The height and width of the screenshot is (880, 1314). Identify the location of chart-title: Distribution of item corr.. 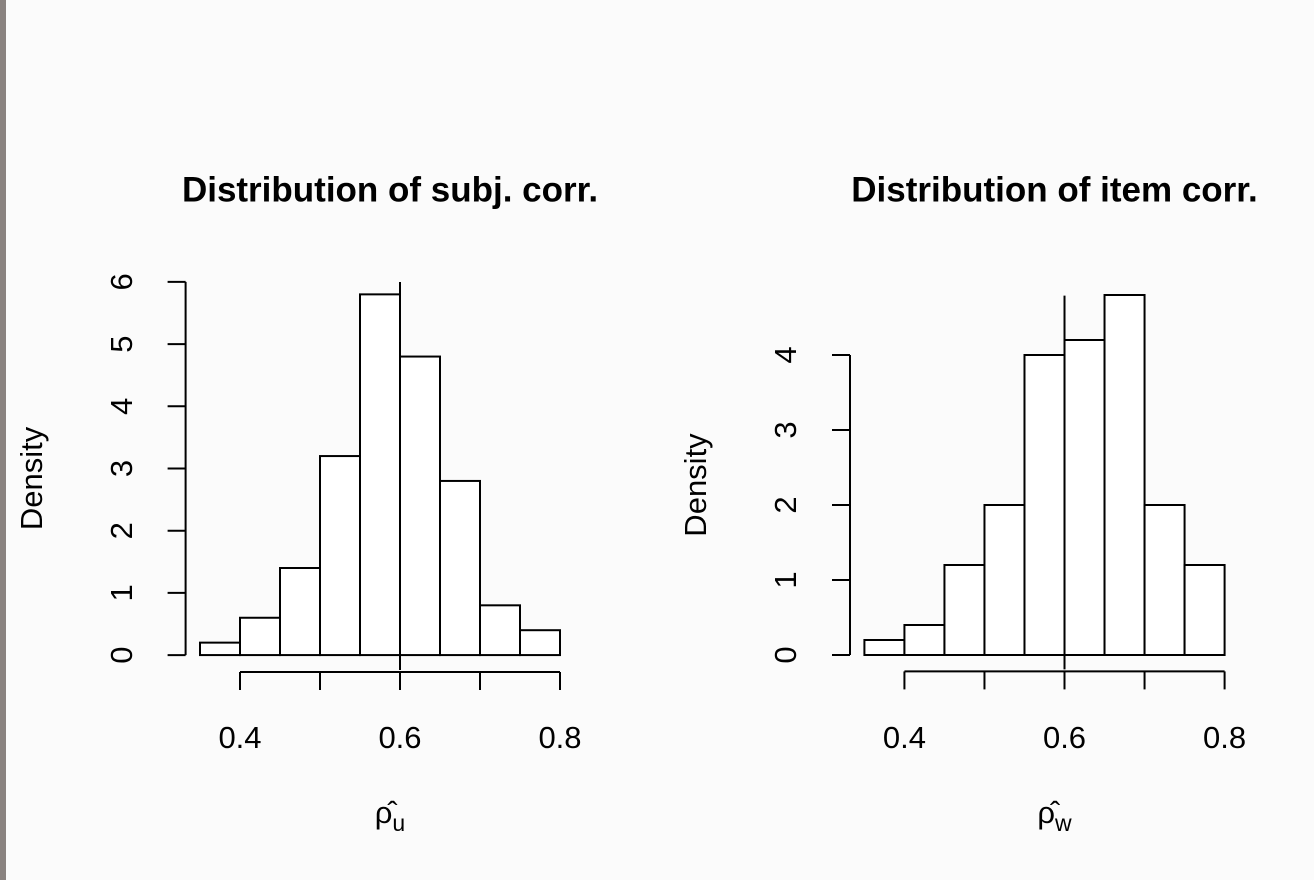
(1054, 189).